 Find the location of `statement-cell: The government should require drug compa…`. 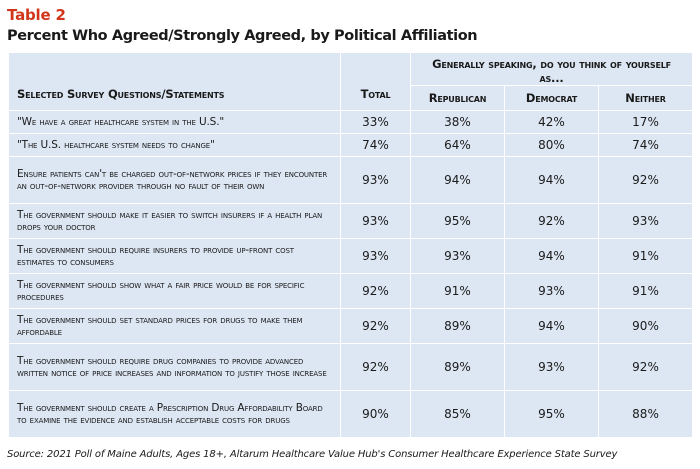

statement-cell: The government should require drug compa… is located at coordinates (174, 367).